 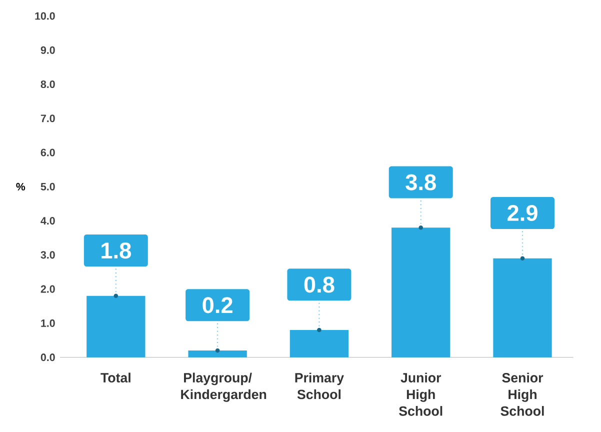 I want to click on data-label: 2.9, so click(x=523, y=213).